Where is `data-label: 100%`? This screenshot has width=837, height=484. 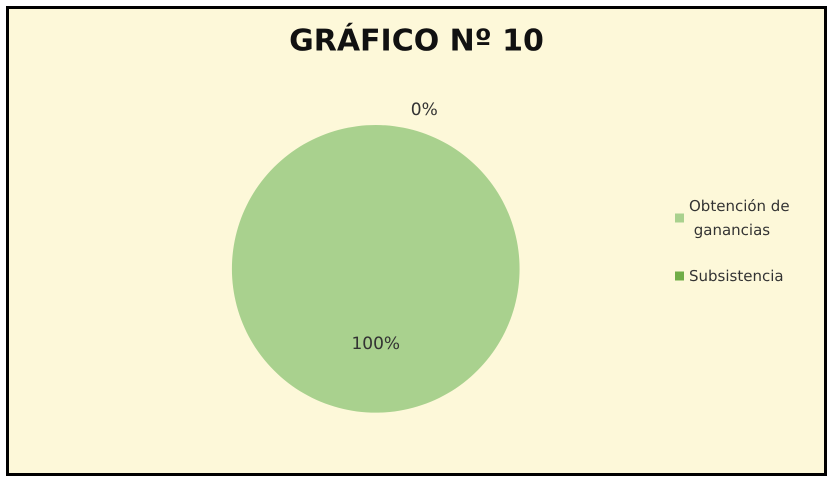 data-label: 100% is located at coordinates (375, 344).